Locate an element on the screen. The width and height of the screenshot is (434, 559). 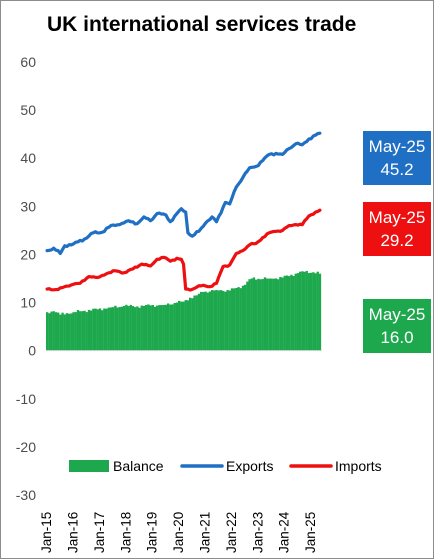
x-tick-label: Jan-15 is located at coordinates (46, 532).